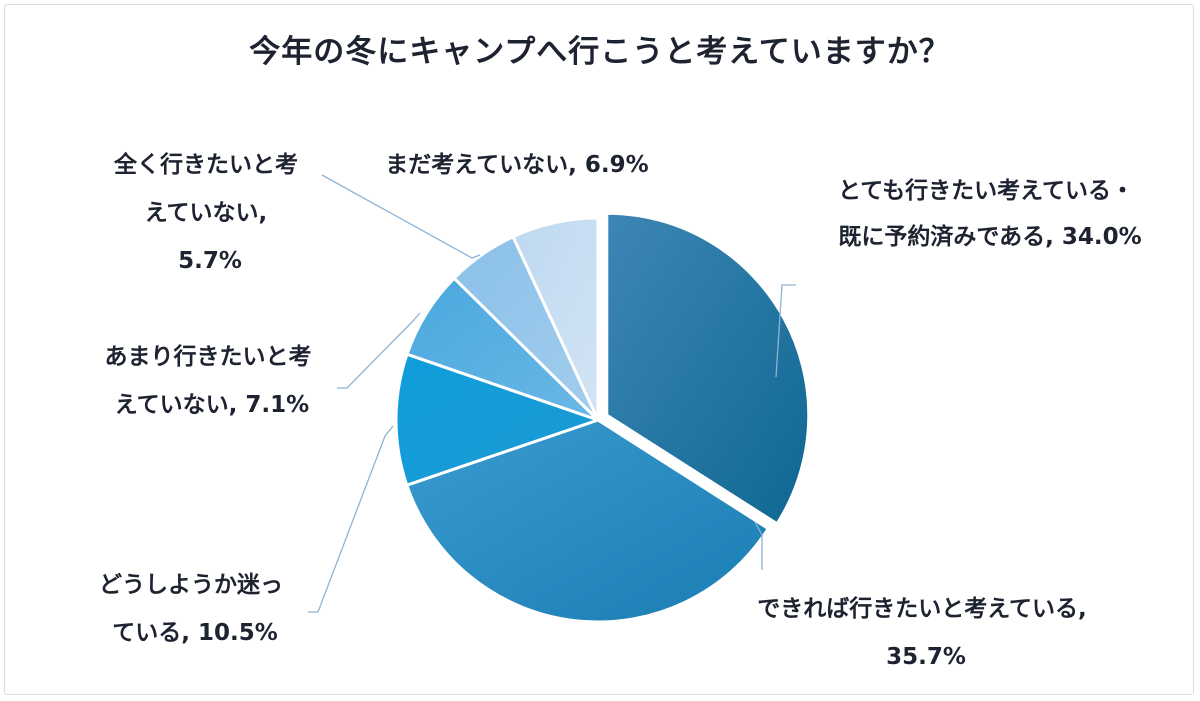 The width and height of the screenshot is (1200, 701). I want to click on label-not-much-line2: えていない, 7.1%, so click(212, 405).